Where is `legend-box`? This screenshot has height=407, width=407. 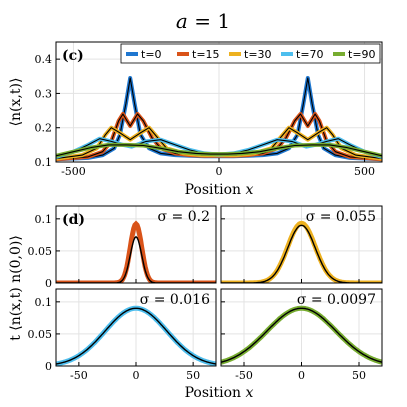
legend-box is located at coordinates (250, 53).